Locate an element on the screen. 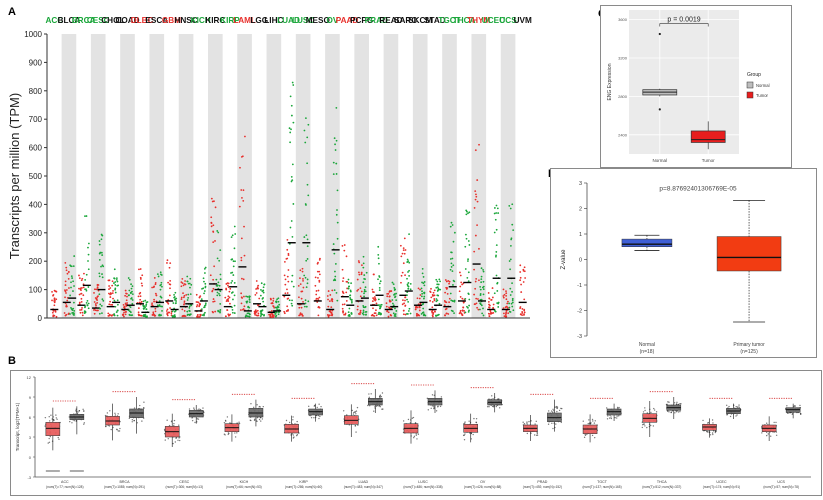 The height and width of the screenshot is (500, 823). b-acc-normal-point is located at coordinates (74, 420).